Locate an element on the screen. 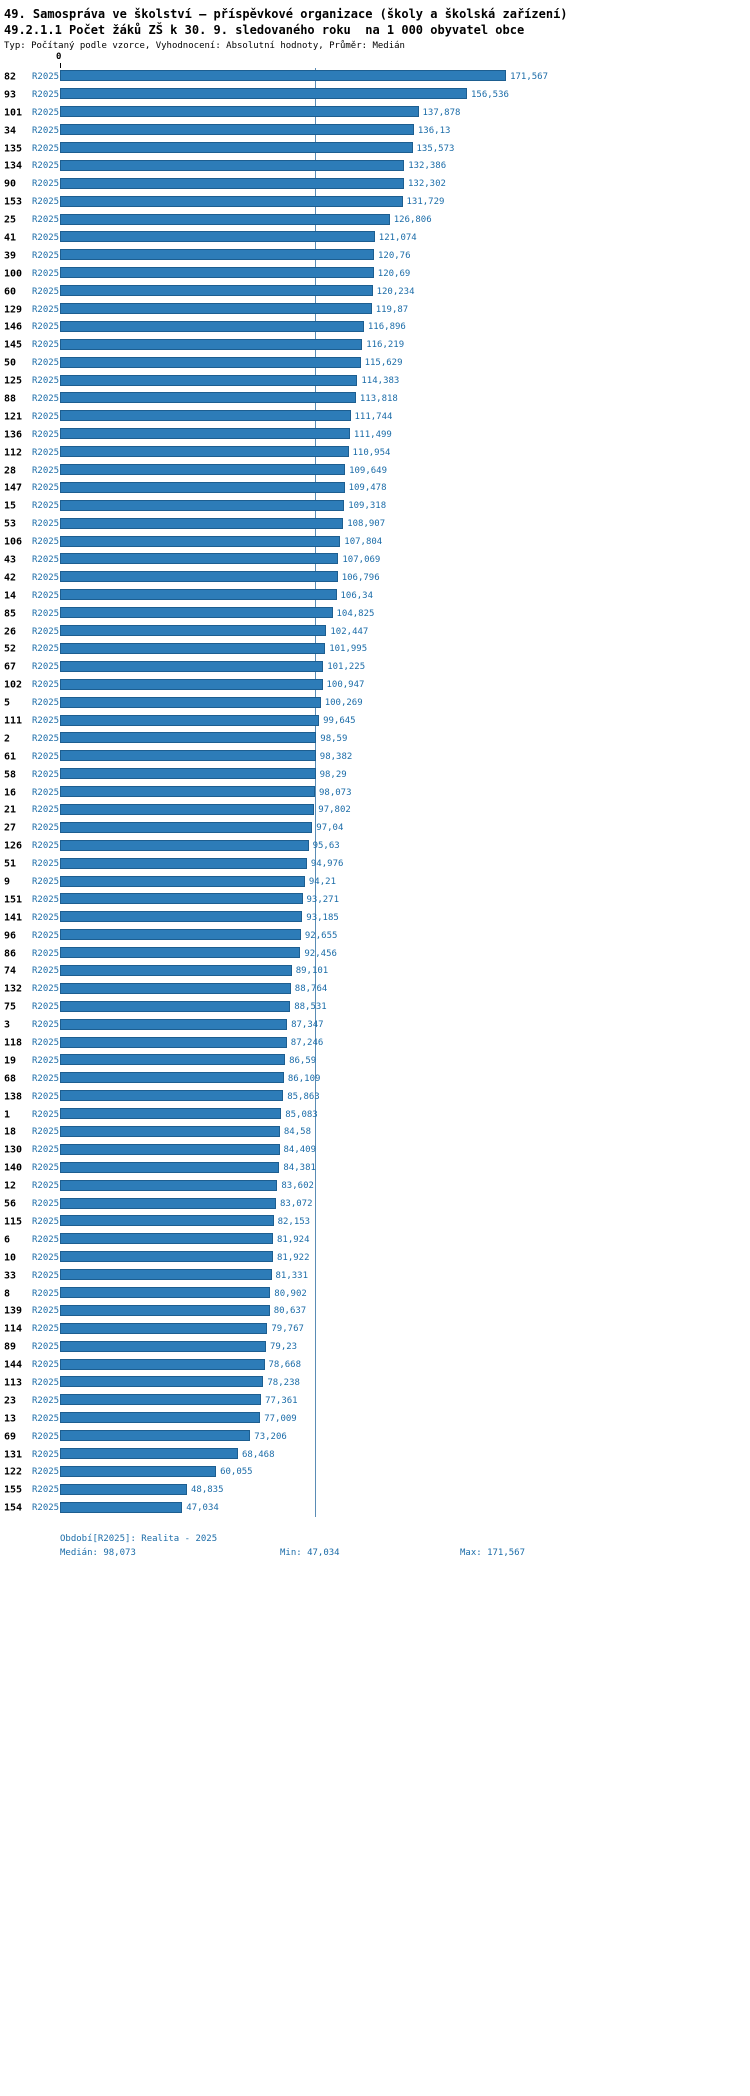  chart-row: 26 R2025 102,447 is located at coordinates (375, 632).